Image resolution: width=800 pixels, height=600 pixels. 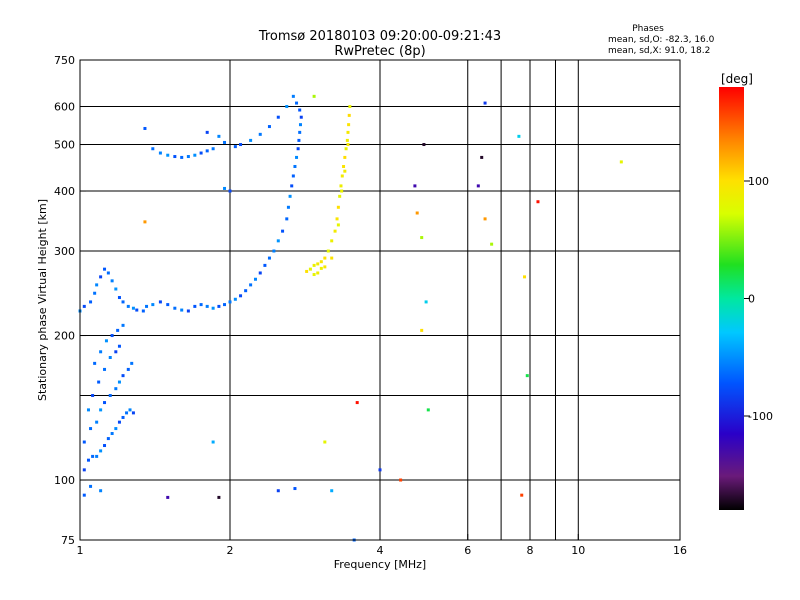 What do you see at coordinates (68, 540) in the screenshot?
I see `y-tick-label: 75` at bounding box center [68, 540].